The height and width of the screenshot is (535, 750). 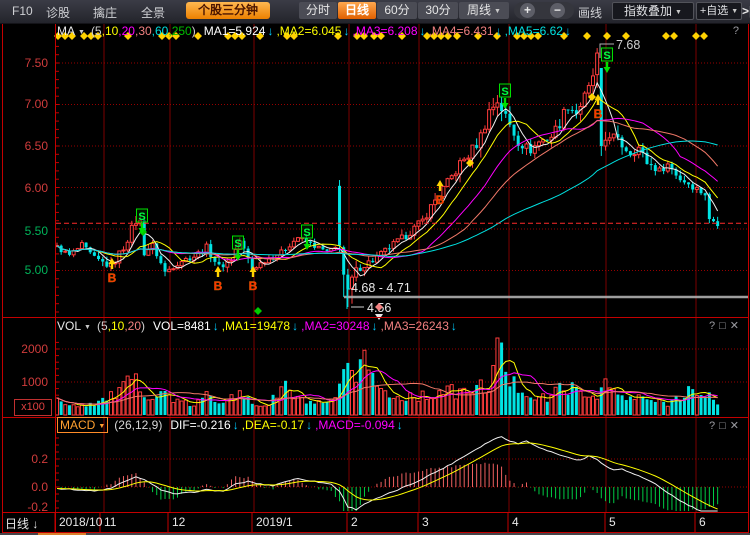 I want to click on menu-item-2: 诊股, so click(x=58, y=13).